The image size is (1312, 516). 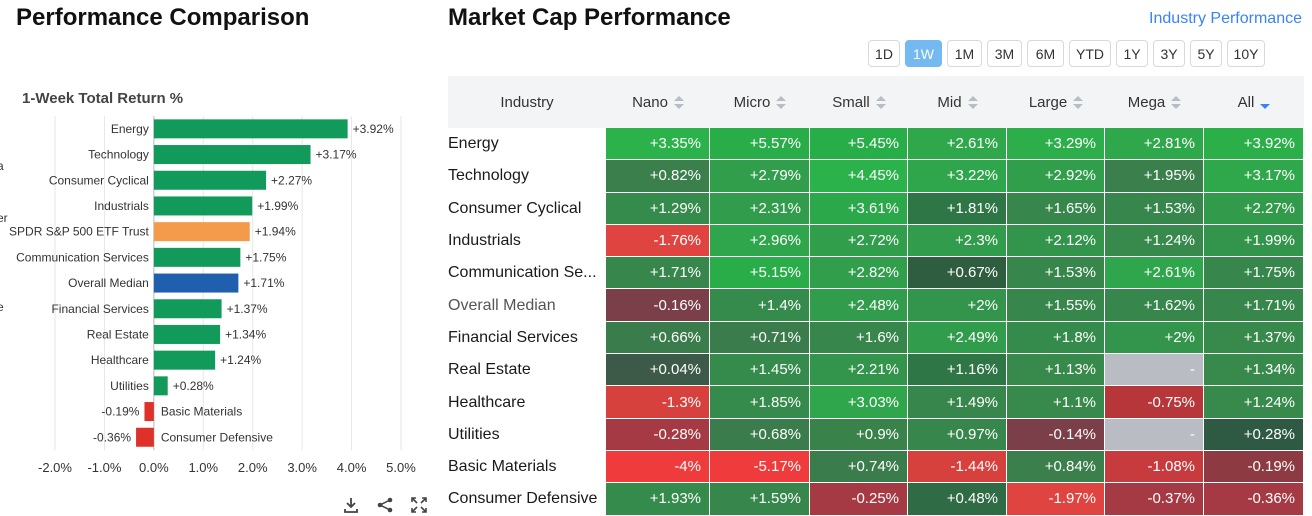 What do you see at coordinates (1090, 53) in the screenshot?
I see `period-button-ytd: YTD` at bounding box center [1090, 53].